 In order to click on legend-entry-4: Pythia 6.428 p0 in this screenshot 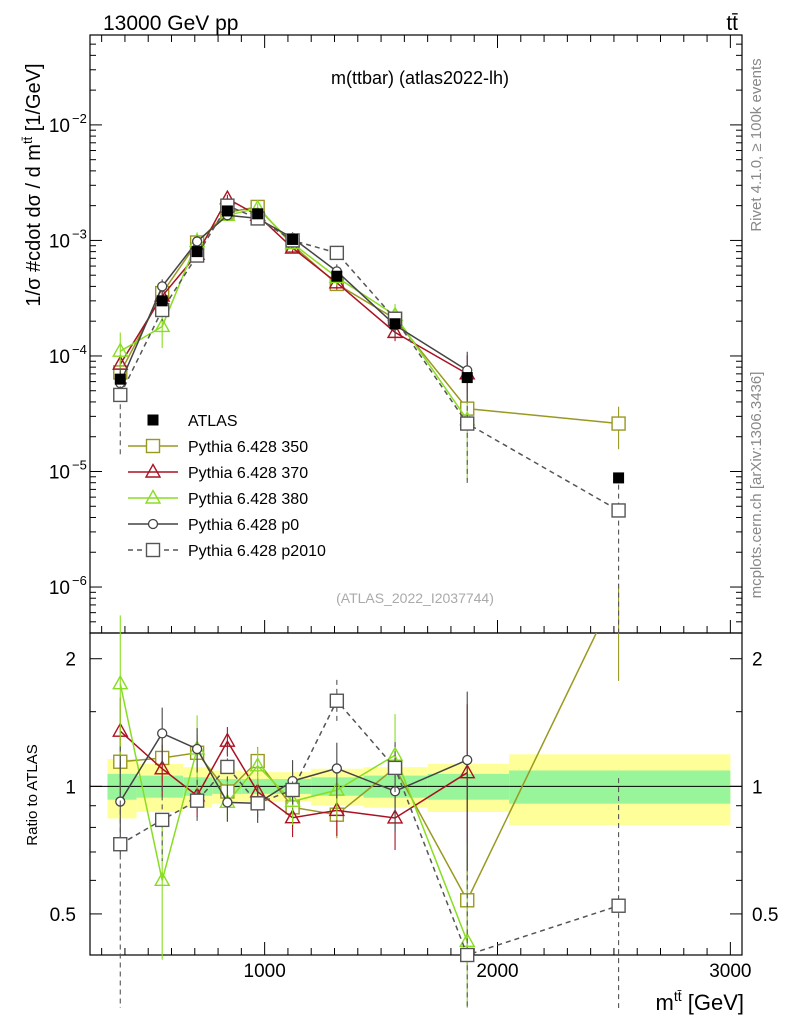, I will do `click(213, 525)`.